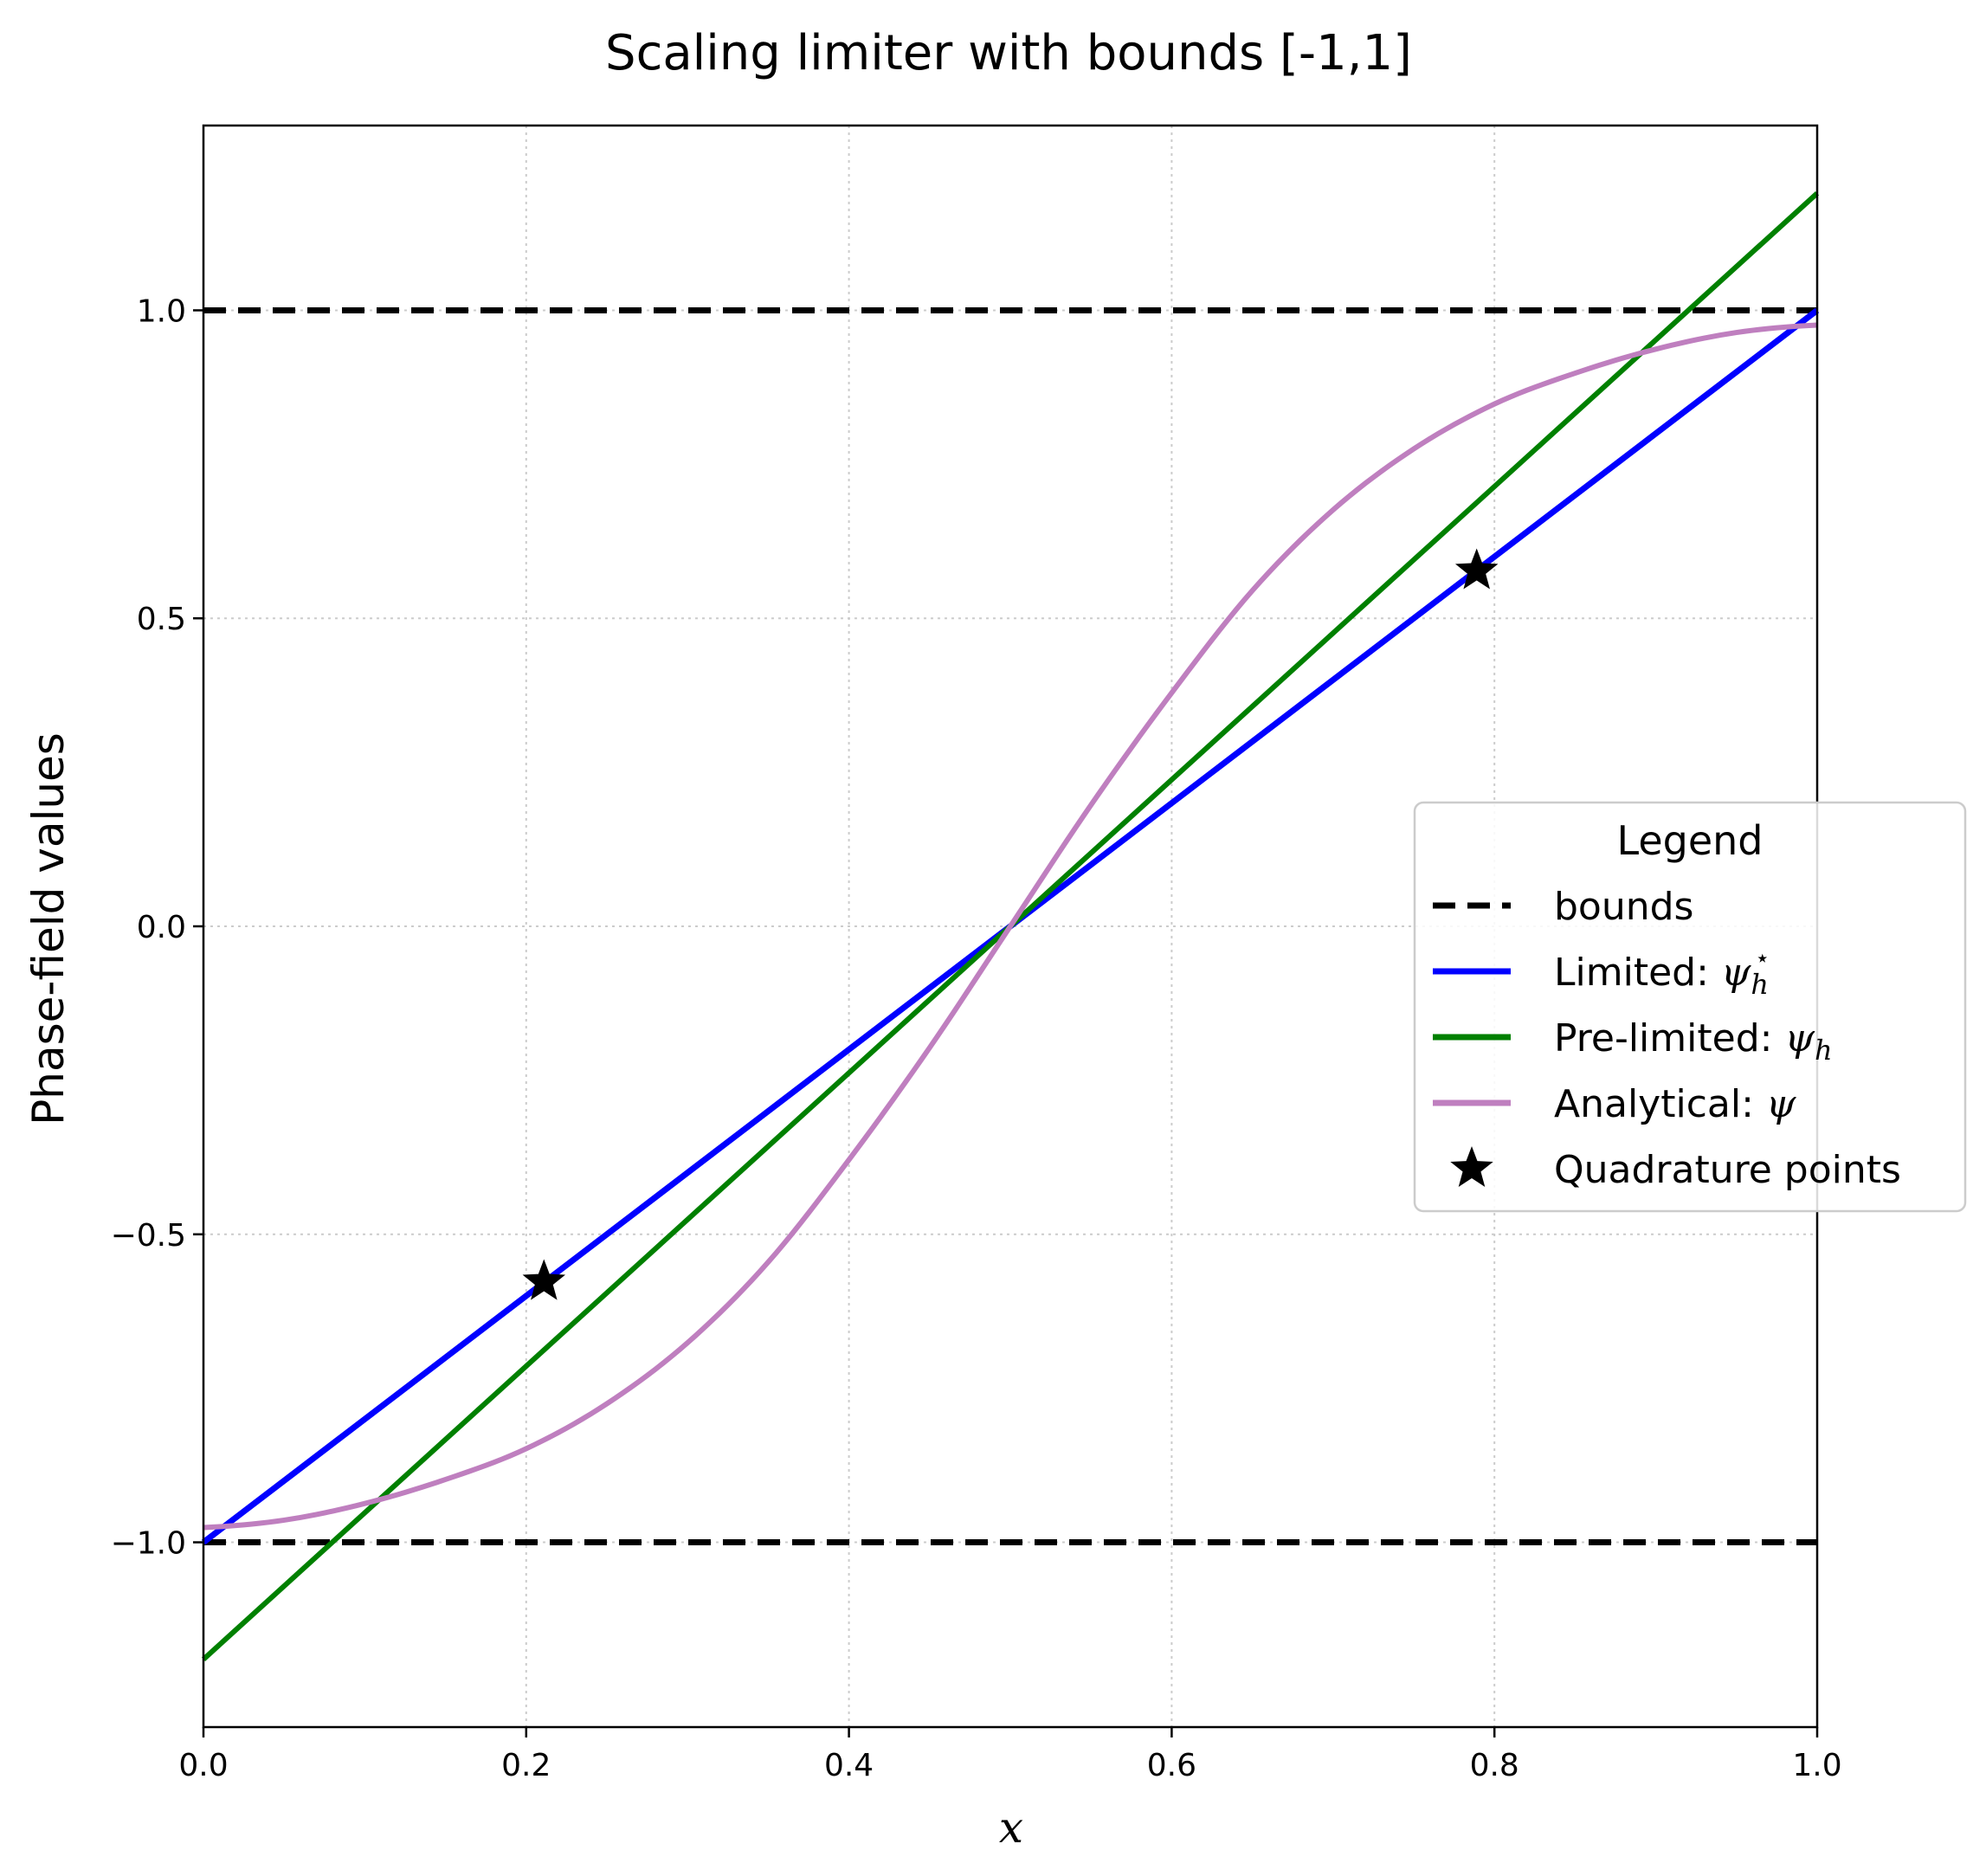 This screenshot has height=1876, width=1986. I want to click on x-tick-label-1: 0.2, so click(526, 1766).